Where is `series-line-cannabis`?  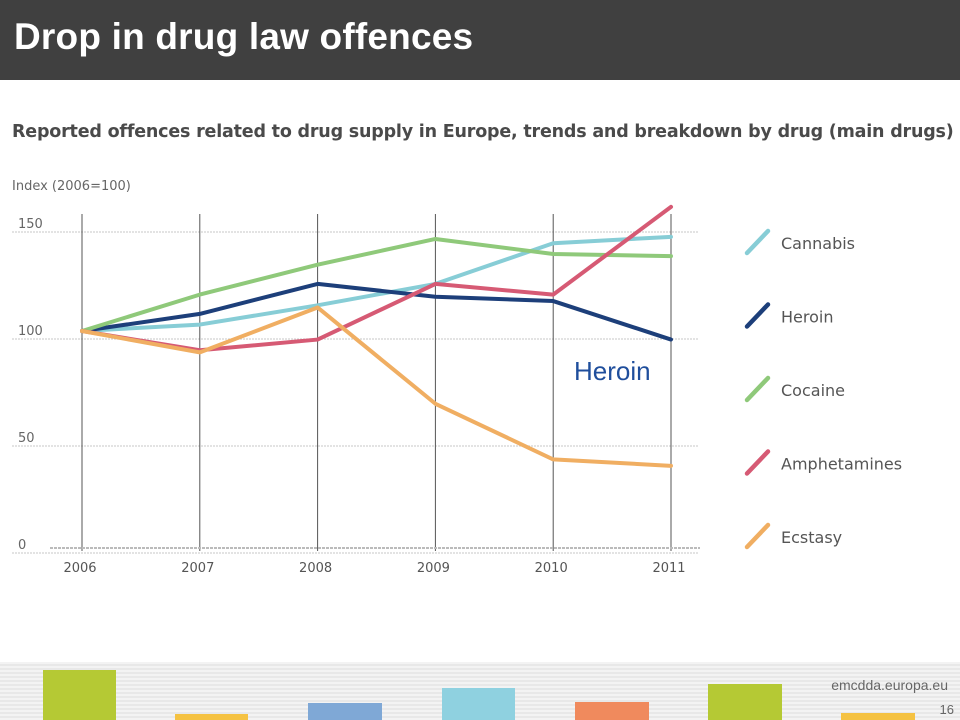 series-line-cannabis is located at coordinates (376, 283).